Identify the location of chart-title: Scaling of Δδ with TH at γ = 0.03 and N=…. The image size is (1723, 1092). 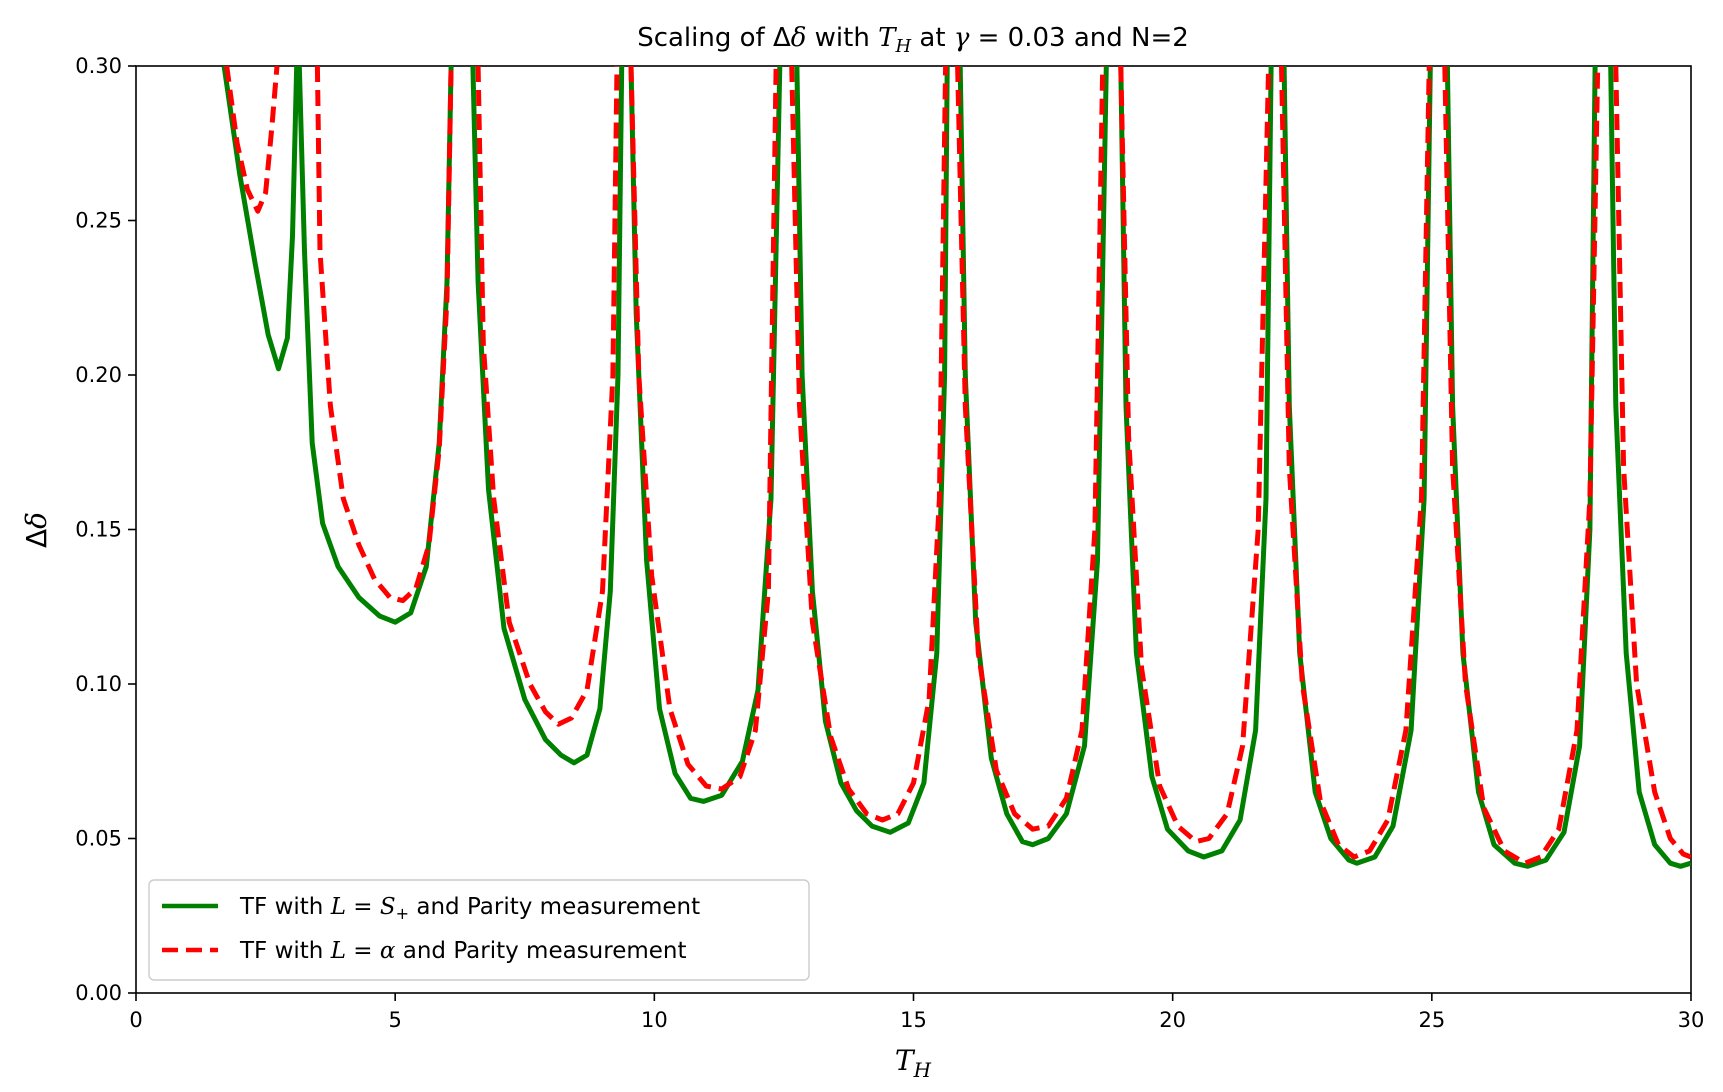
(913, 40).